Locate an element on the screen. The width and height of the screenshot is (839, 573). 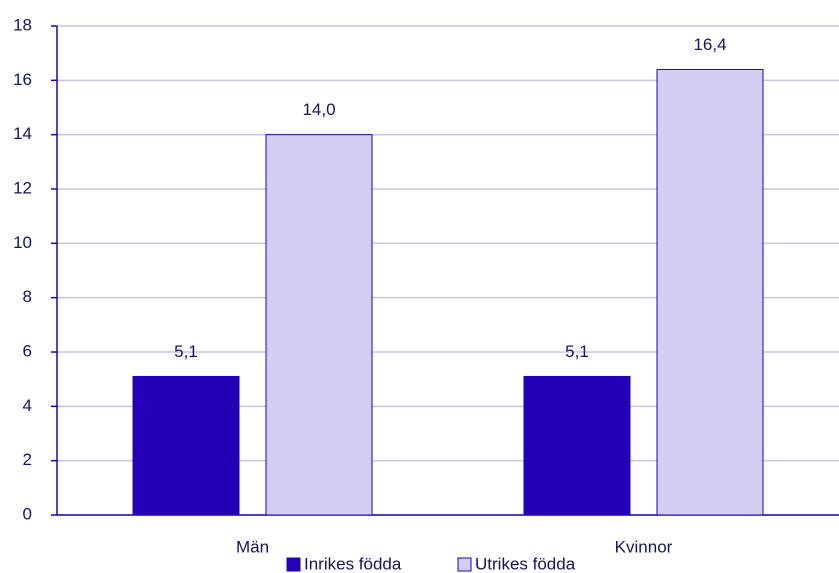
y-tick-label: 2 is located at coordinates (27, 459).